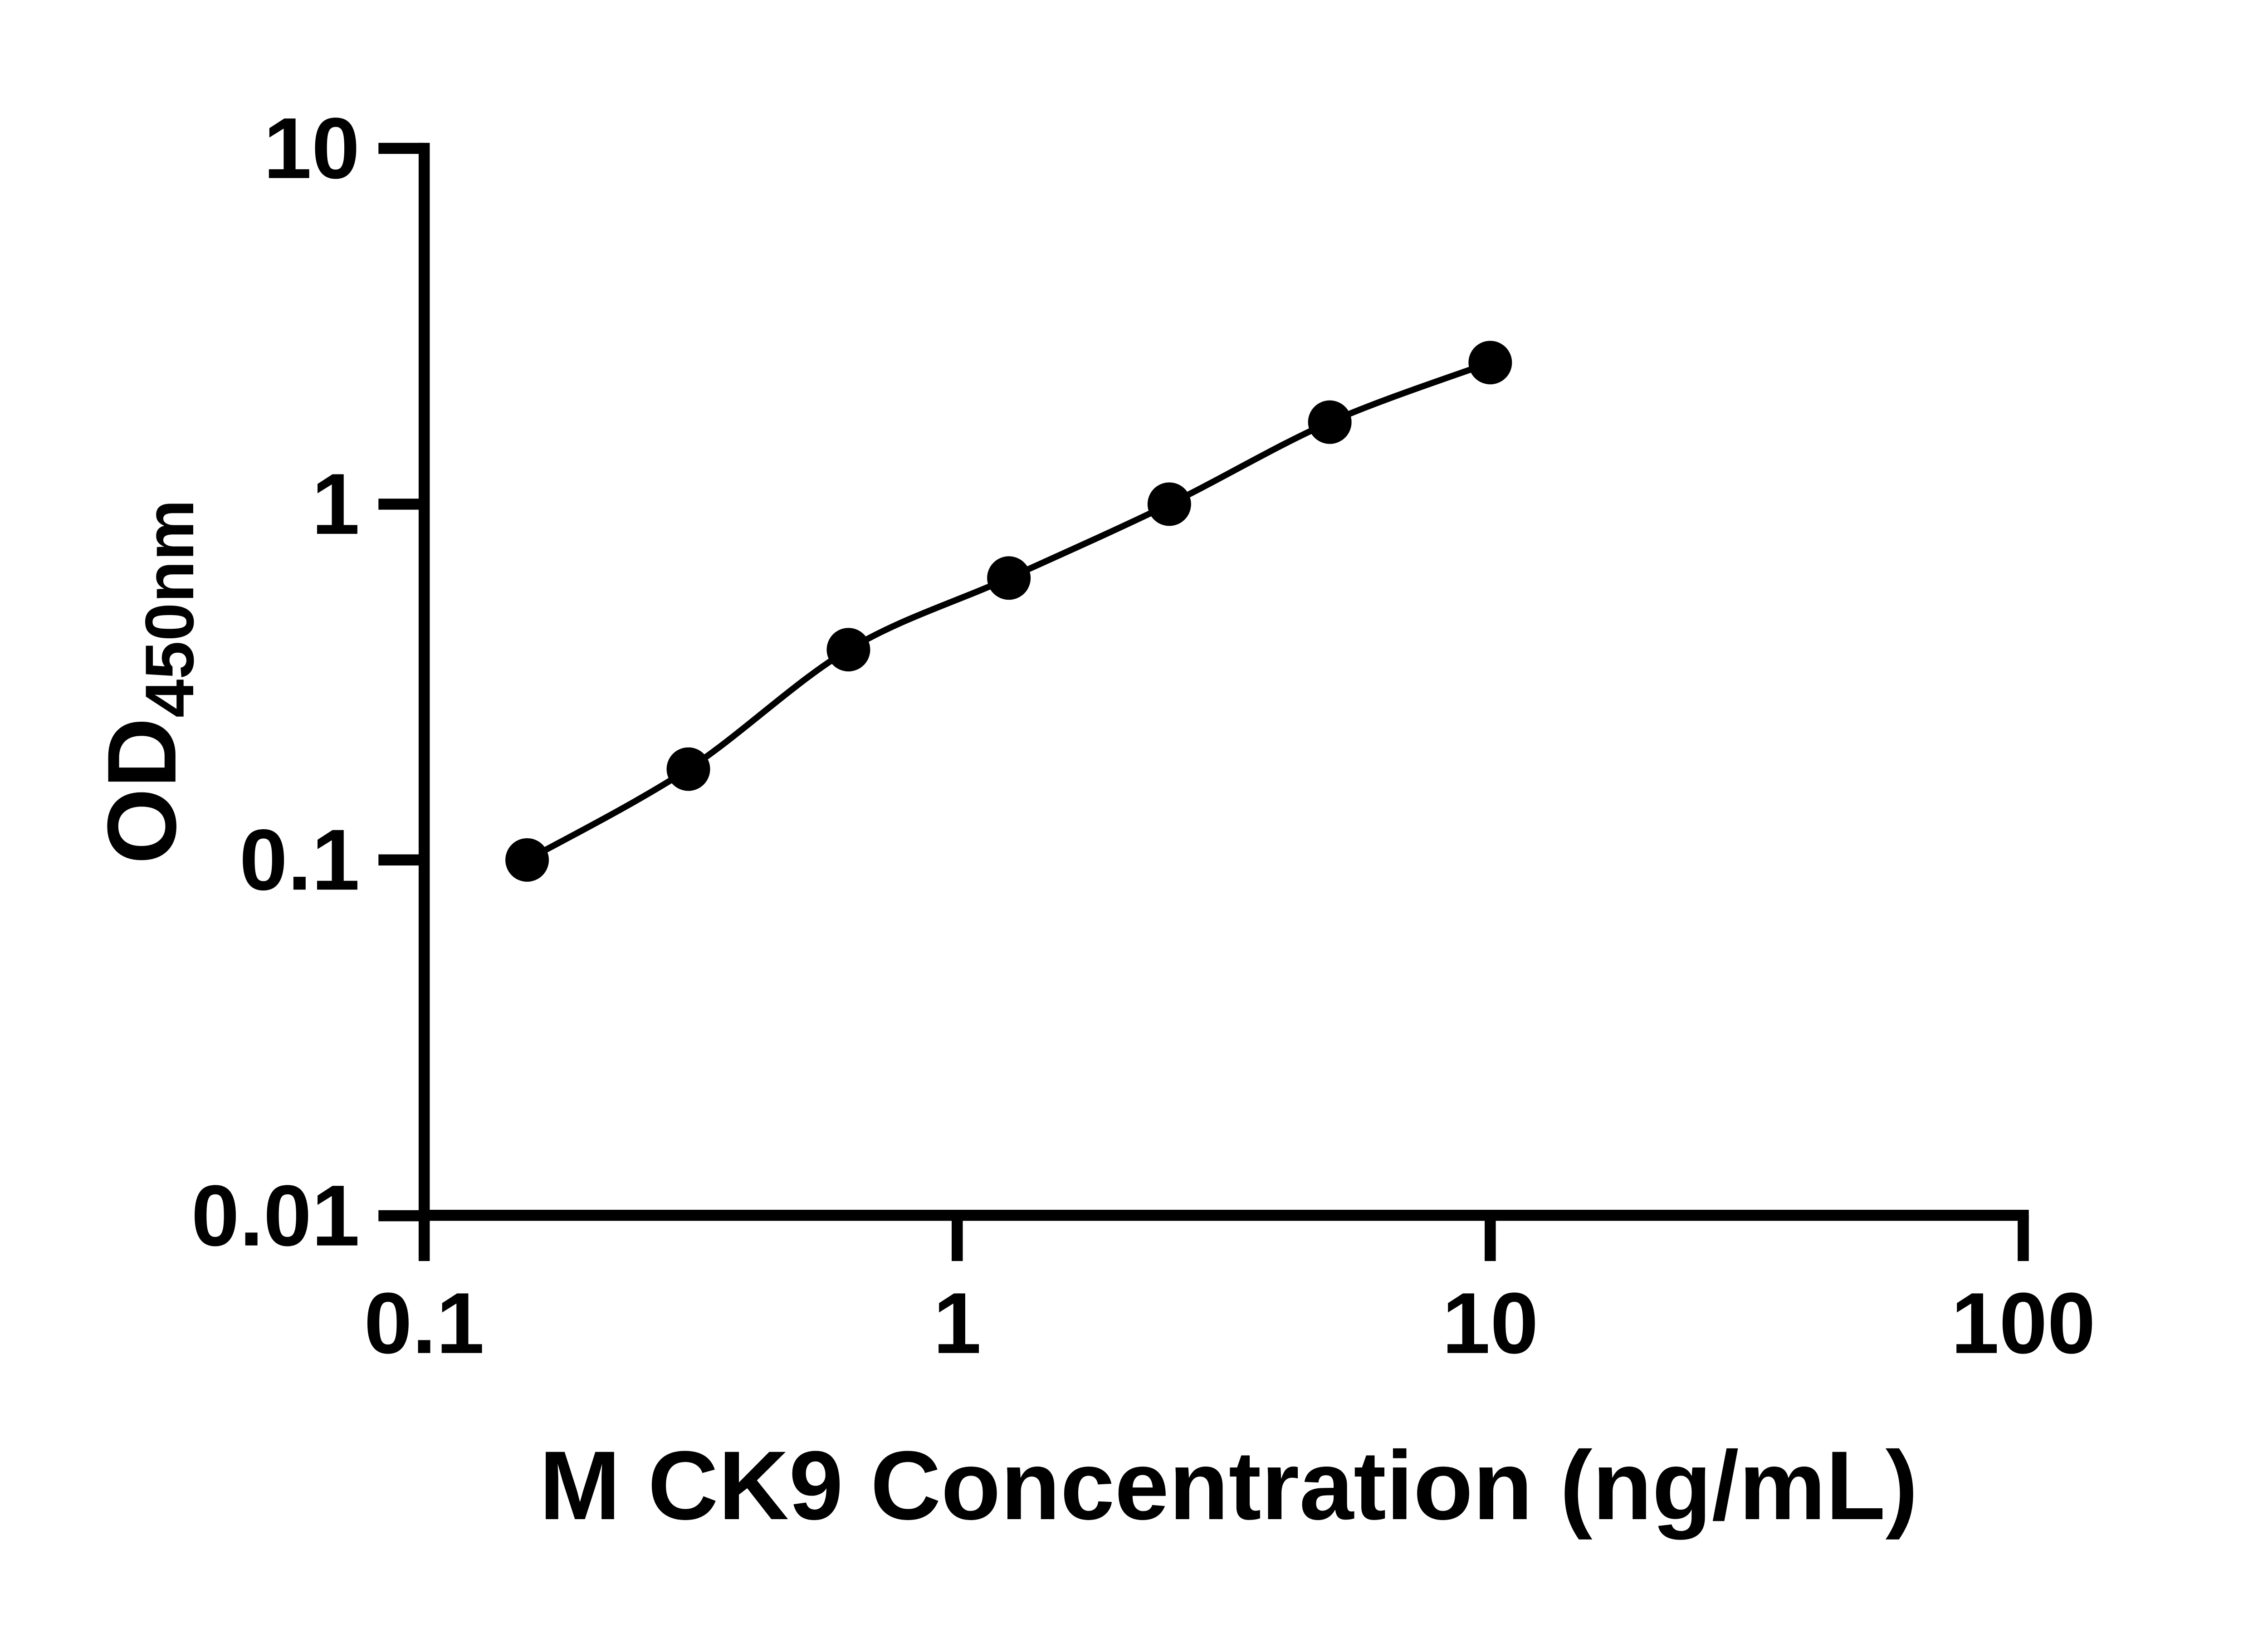  I want to click on x-axis-tick-label: 100, so click(2024, 1323).